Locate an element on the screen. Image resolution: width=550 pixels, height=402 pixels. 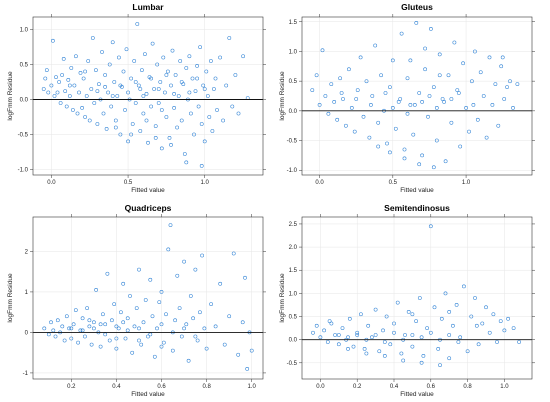
y-tick-label: -0.5 is located at coordinates (292, 142).